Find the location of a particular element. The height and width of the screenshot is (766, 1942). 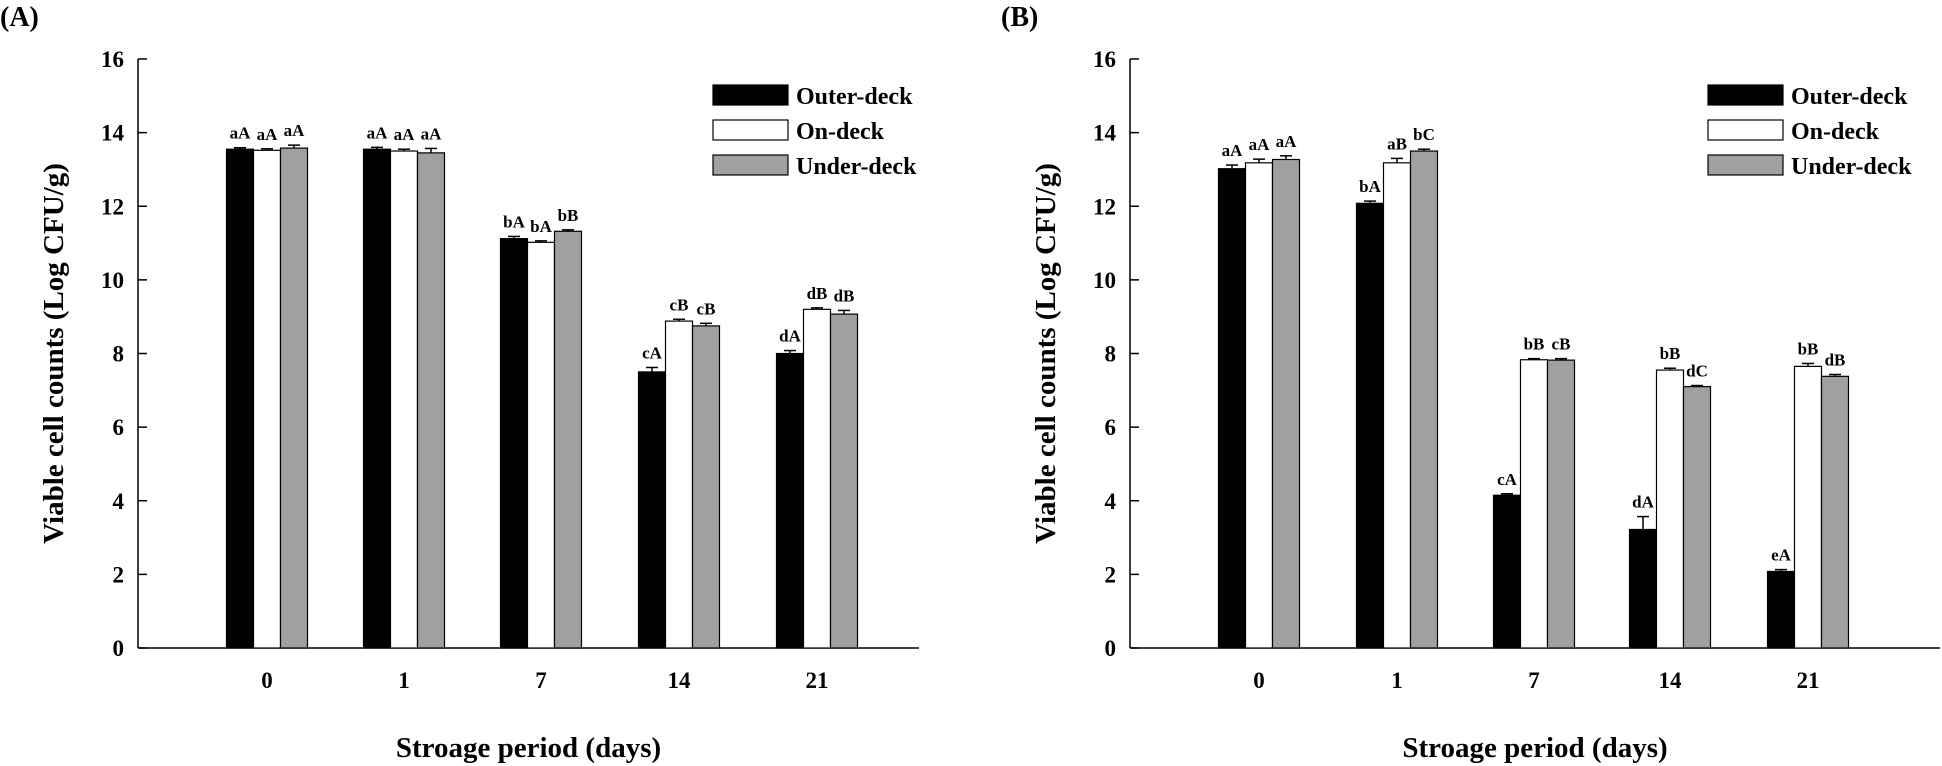

panel-label: (A) is located at coordinates (19, 17).